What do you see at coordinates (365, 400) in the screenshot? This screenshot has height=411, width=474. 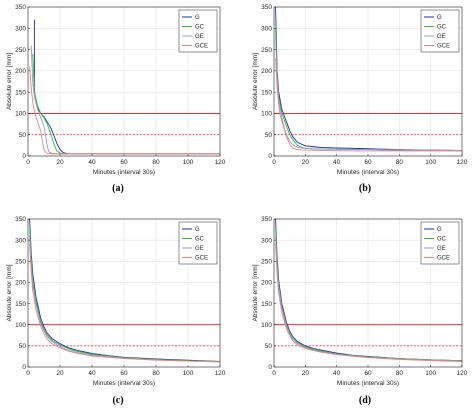 I see `panel-label: (d)` at bounding box center [365, 400].